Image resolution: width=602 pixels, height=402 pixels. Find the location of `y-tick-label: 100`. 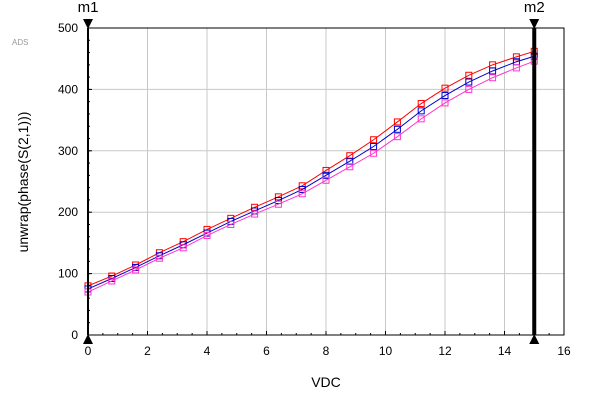

y-tick-label: 100 is located at coordinates (68, 274).